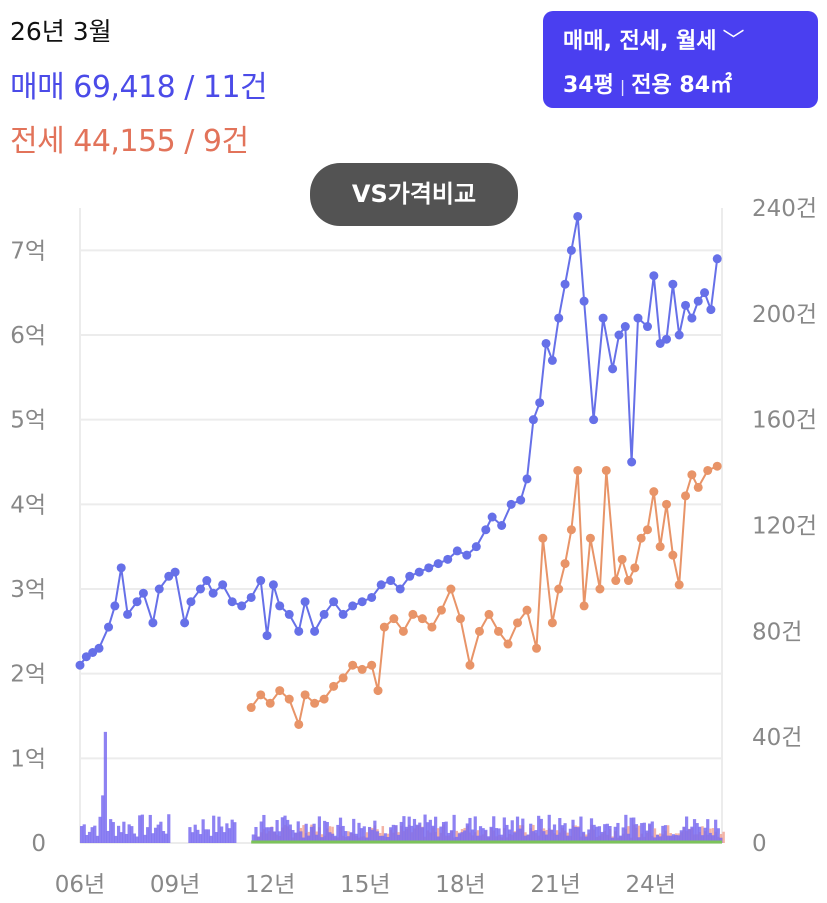 The image size is (827, 903). Describe the element at coordinates (460, 885) in the screenshot. I see `x-tick-label: 18년` at that location.